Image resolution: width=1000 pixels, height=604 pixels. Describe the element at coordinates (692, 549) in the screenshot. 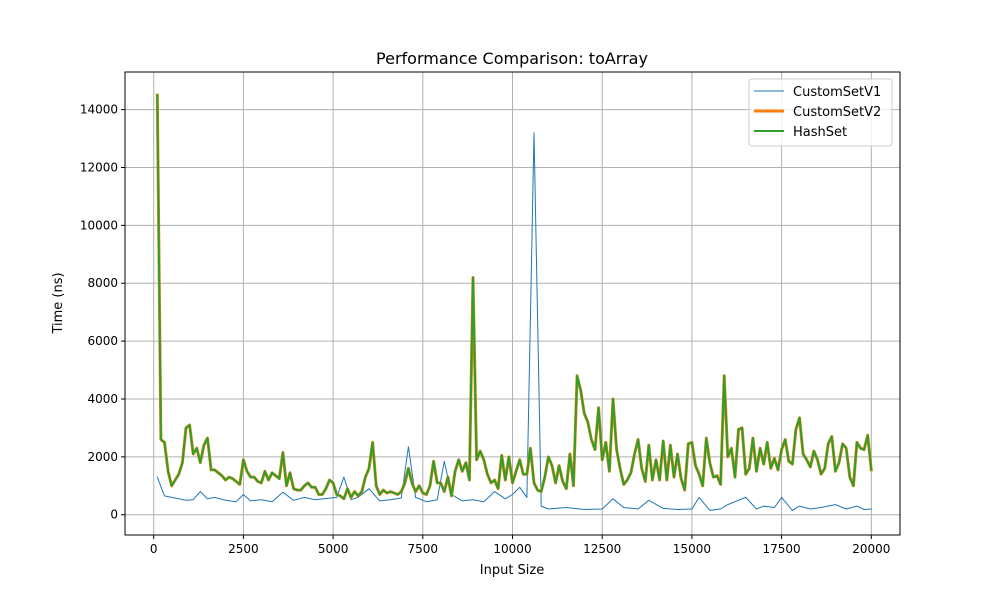

I see `x-tick-label: 15000` at that location.